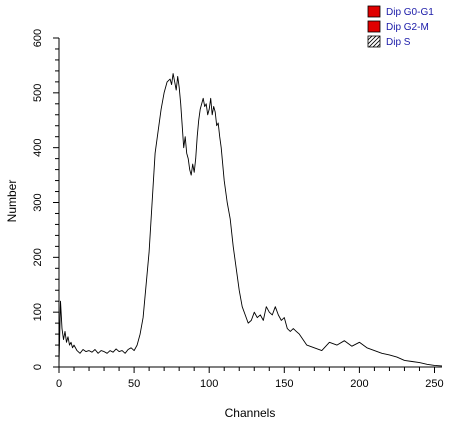 This screenshot has width=454, height=428. Describe the element at coordinates (38, 367) in the screenshot. I see `y-tick-label: 0` at that location.